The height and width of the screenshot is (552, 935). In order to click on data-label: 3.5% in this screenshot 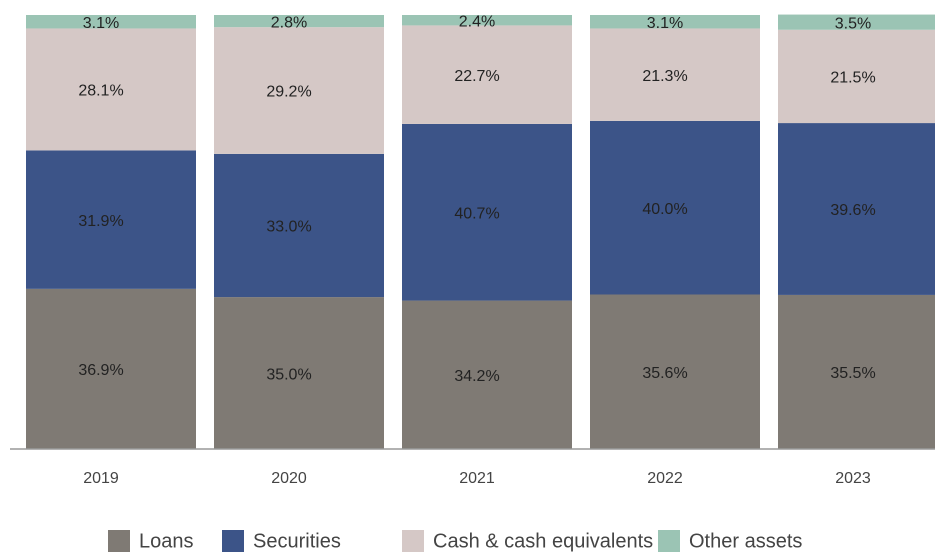, I will do `click(853, 23)`.